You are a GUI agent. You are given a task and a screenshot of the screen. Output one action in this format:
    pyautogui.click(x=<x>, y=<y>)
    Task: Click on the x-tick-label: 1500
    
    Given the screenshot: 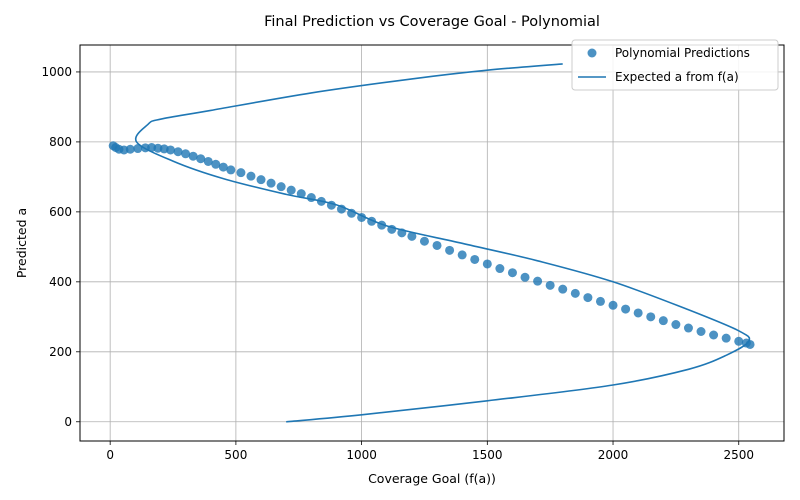 What is the action you would take?
    pyautogui.click(x=487, y=455)
    